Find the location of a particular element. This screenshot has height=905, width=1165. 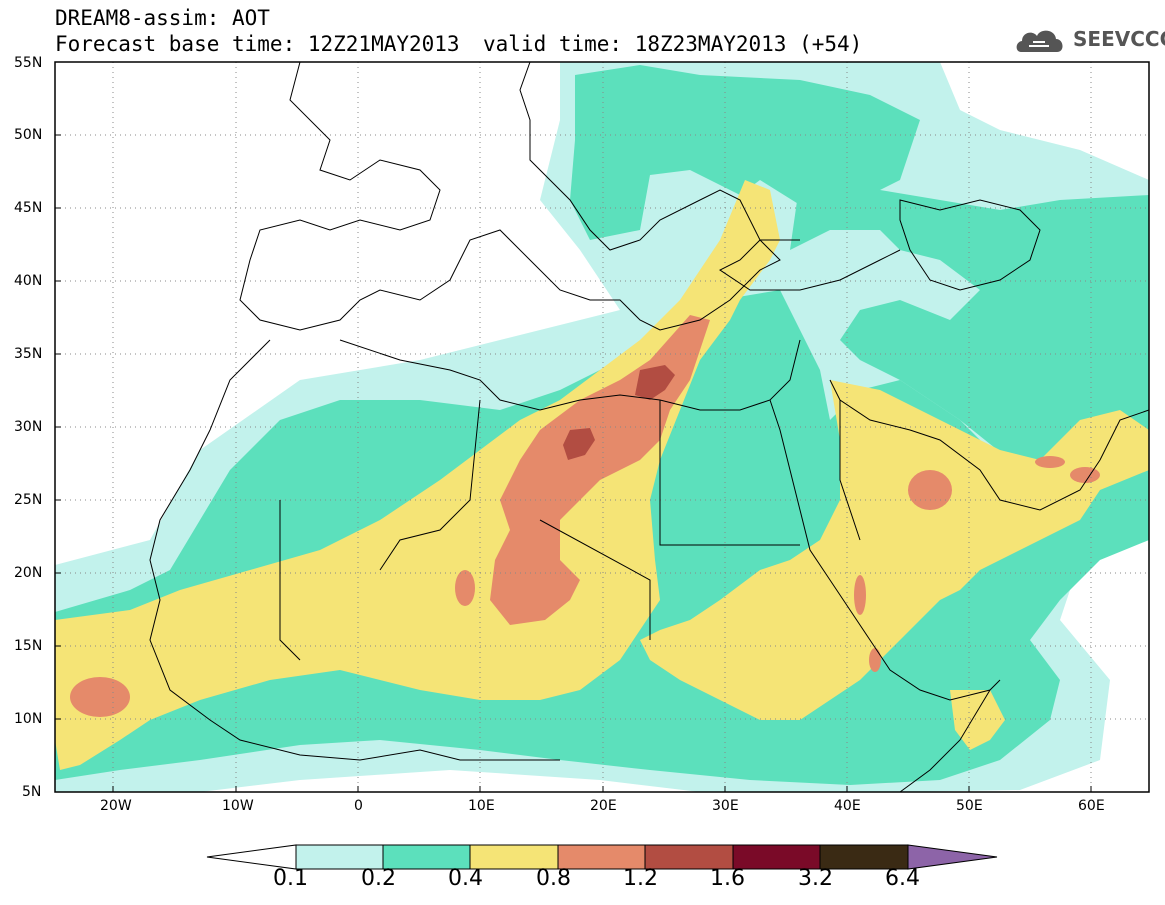

lon-label-30e: 30E is located at coordinates (725, 806).